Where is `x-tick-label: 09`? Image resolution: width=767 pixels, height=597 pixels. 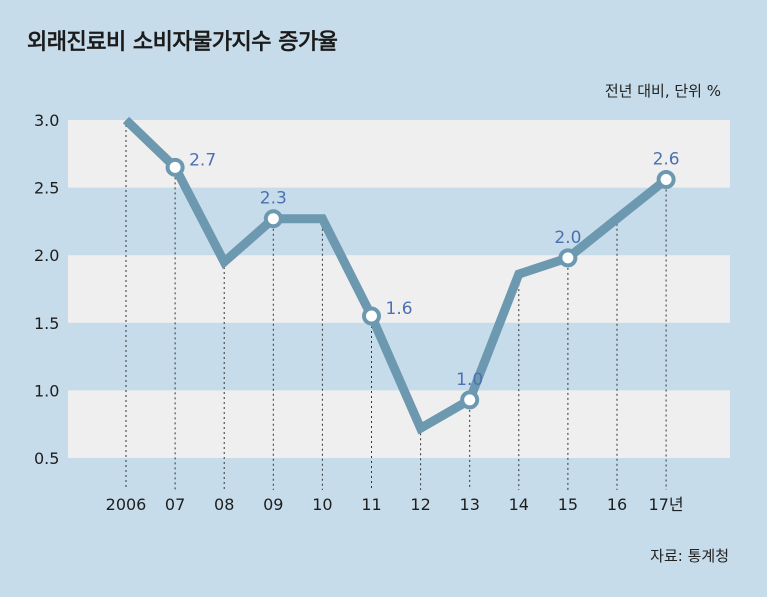 x-tick-label: 09 is located at coordinates (273, 504).